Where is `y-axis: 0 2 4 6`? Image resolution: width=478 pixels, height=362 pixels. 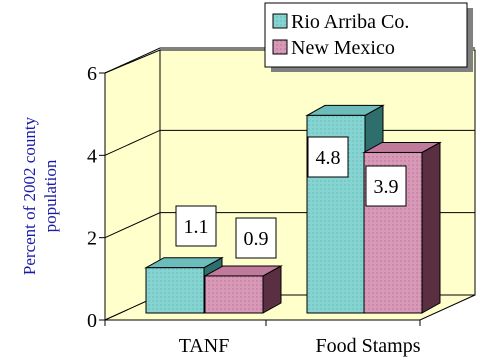 y-axis: 0 2 4 6 is located at coordinates (96, 197).